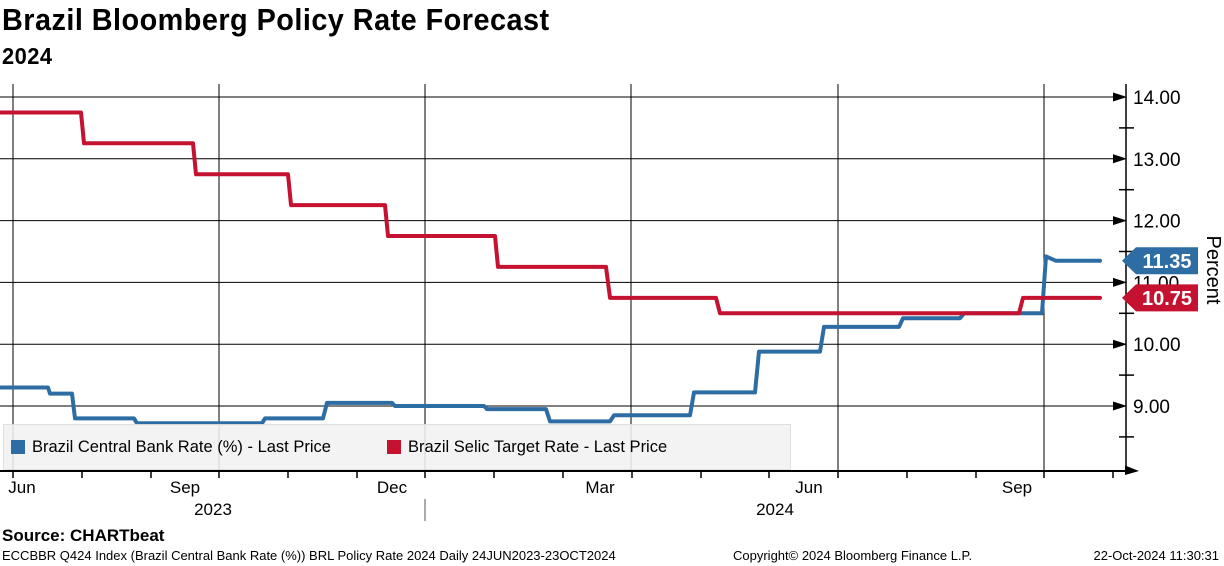 Image resolution: width=1224 pixels, height=566 pixels. What do you see at coordinates (1156, 555) in the screenshot?
I see `timestamp: 22-Oct-2024 11:30:31` at bounding box center [1156, 555].